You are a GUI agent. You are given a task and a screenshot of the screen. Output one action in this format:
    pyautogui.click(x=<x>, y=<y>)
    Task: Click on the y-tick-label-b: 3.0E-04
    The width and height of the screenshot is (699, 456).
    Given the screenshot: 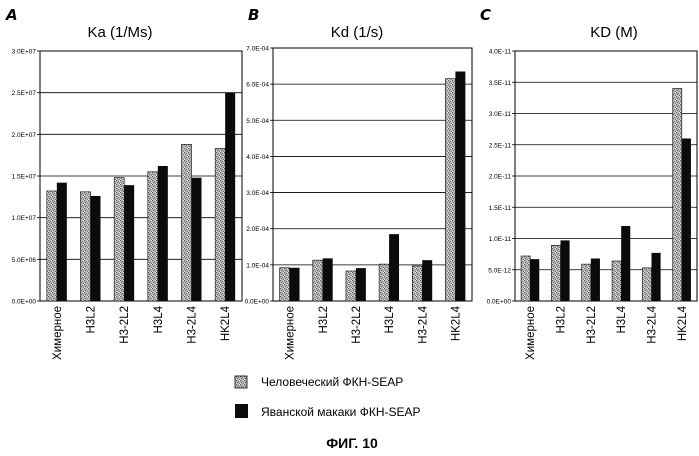 What is the action you would take?
    pyautogui.click(x=257, y=193)
    